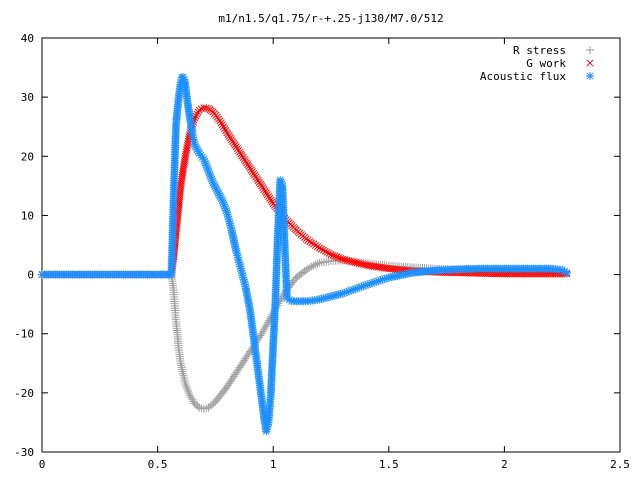 The width and height of the screenshot is (640, 480). I want to click on y-tick-label: 10, so click(27, 215).